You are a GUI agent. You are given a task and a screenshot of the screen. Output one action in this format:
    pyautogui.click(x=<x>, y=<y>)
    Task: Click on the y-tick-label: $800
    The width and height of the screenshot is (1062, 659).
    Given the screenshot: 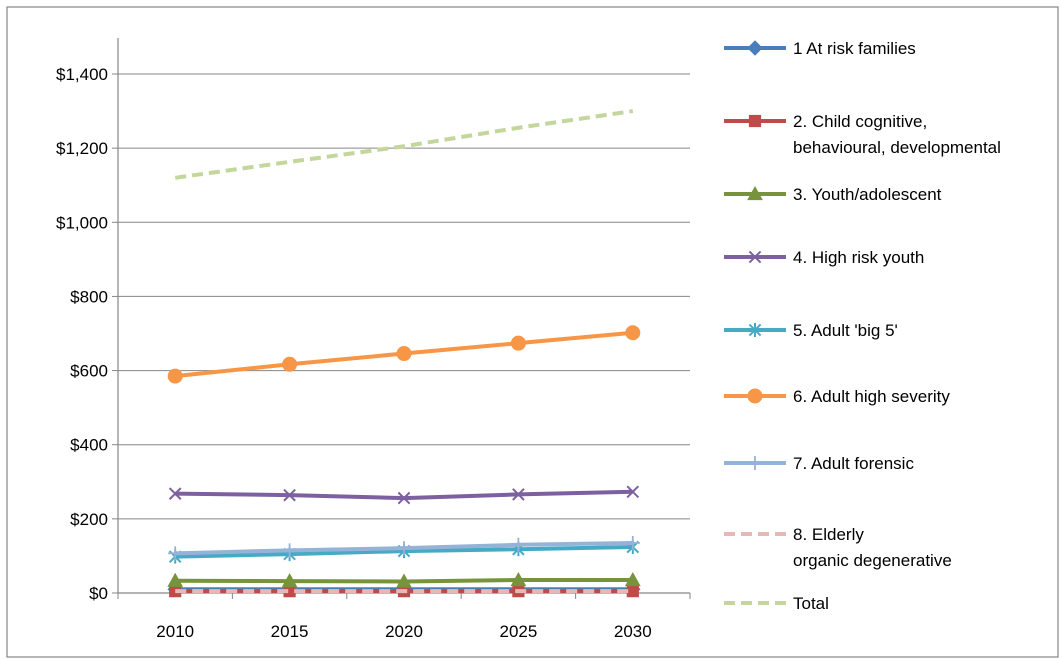 What is the action you would take?
    pyautogui.click(x=89, y=296)
    